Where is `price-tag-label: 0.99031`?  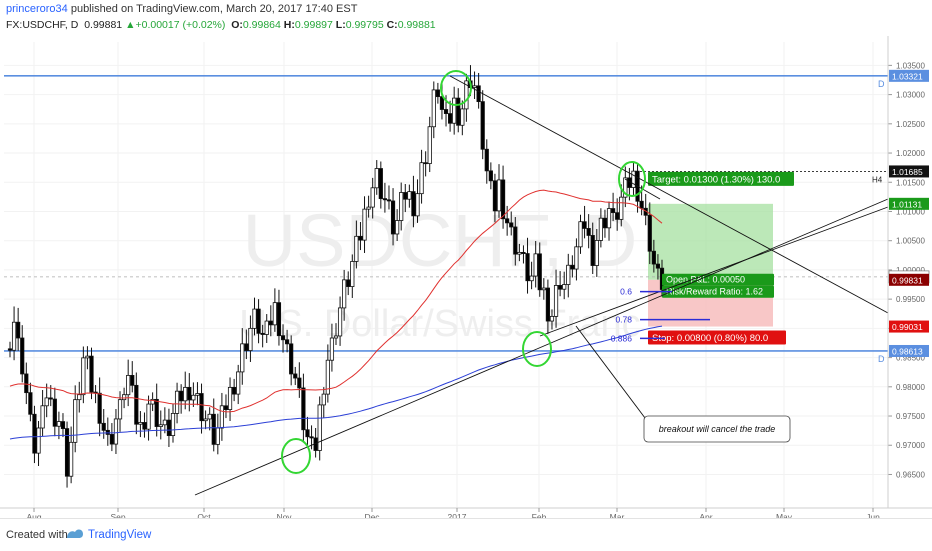 price-tag-label: 0.99031 is located at coordinates (907, 327).